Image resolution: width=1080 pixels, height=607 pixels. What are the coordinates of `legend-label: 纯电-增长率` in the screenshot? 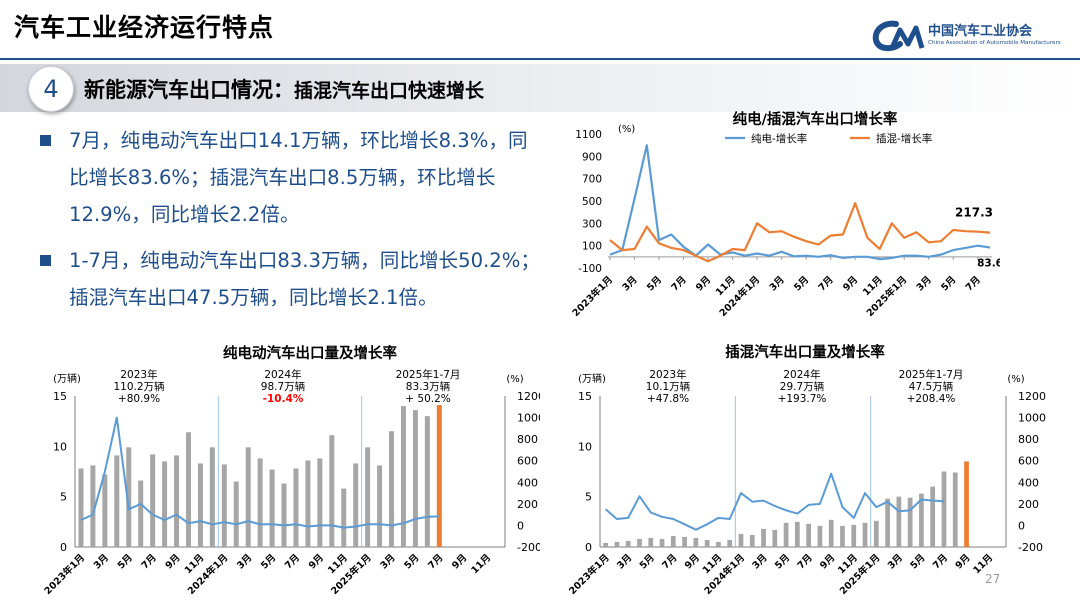 It's located at (779, 138).